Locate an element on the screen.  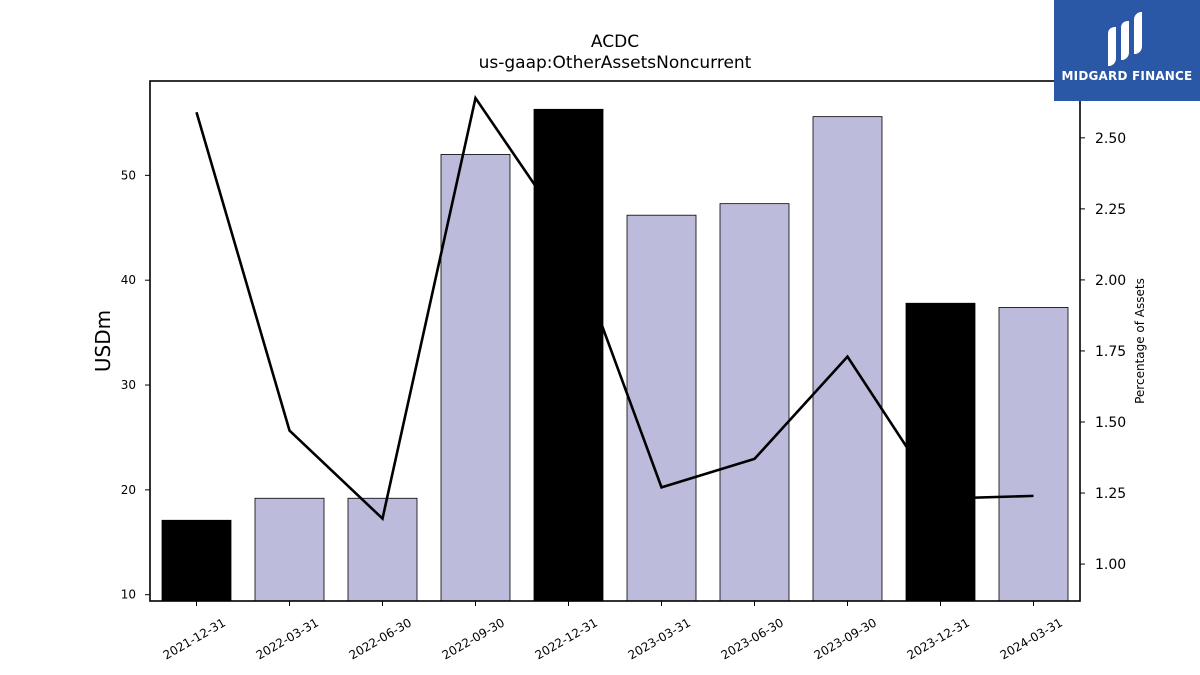
chart-subtitle: us-gaap:OtherAssetsNoncurrent is located at coordinates (615, 63).